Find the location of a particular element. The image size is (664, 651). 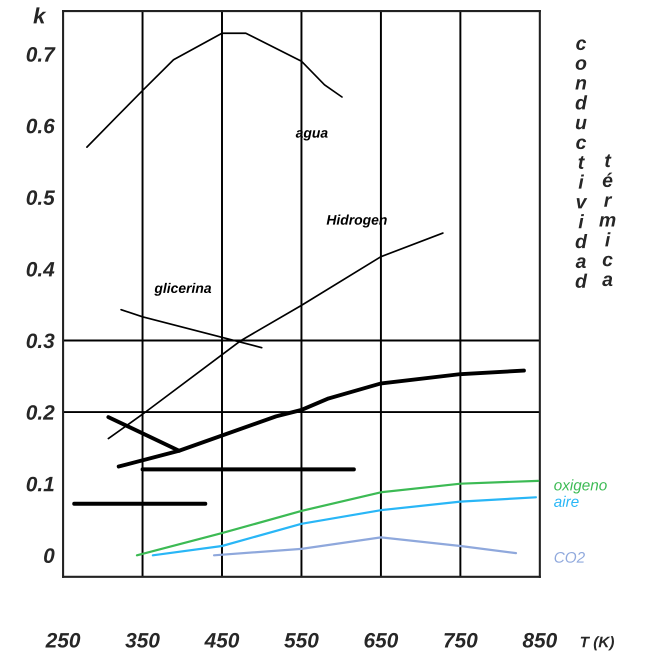

y-tick-label: 0.6 is located at coordinates (40, 126).